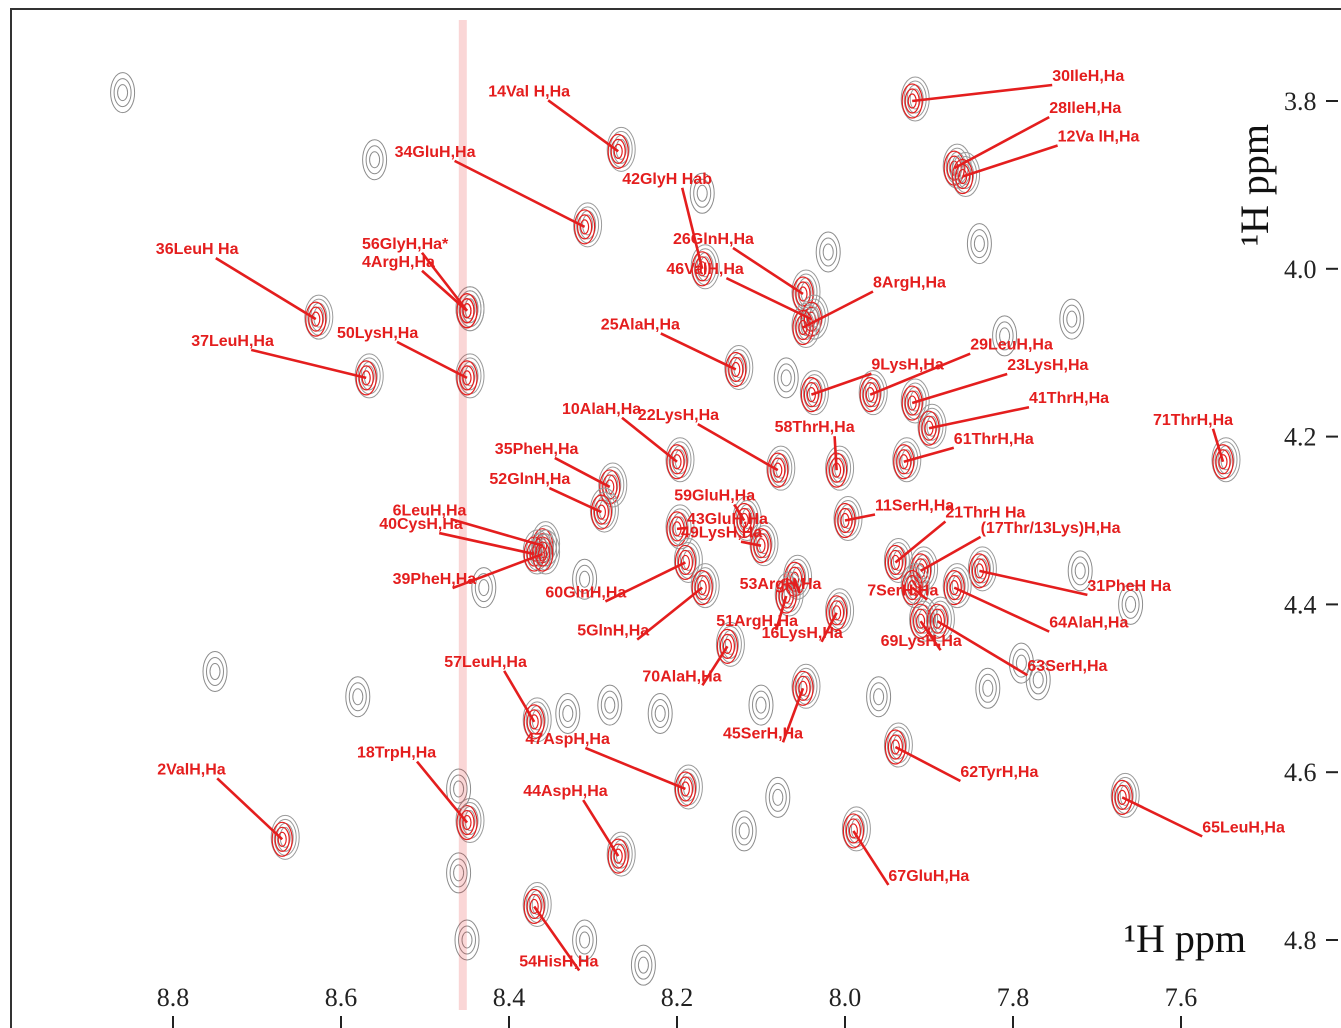 This screenshot has width=1341, height=1028. What do you see at coordinates (341, 997) in the screenshot?
I see `x-tick-label: 8.6` at bounding box center [341, 997].